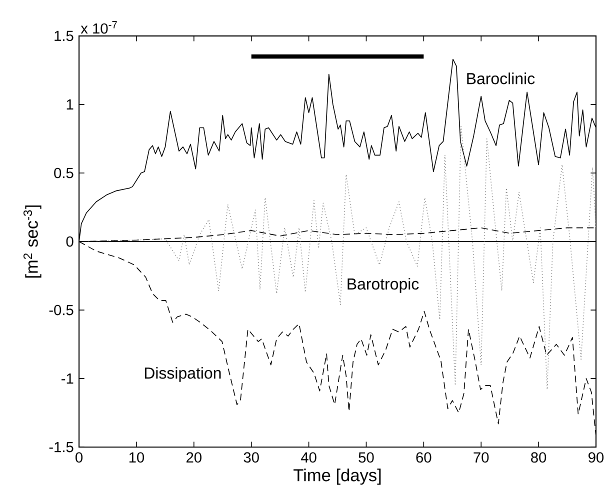 The width and height of the screenshot is (609, 490). What do you see at coordinates (501, 78) in the screenshot?
I see `series-label: Baroclinic` at bounding box center [501, 78].